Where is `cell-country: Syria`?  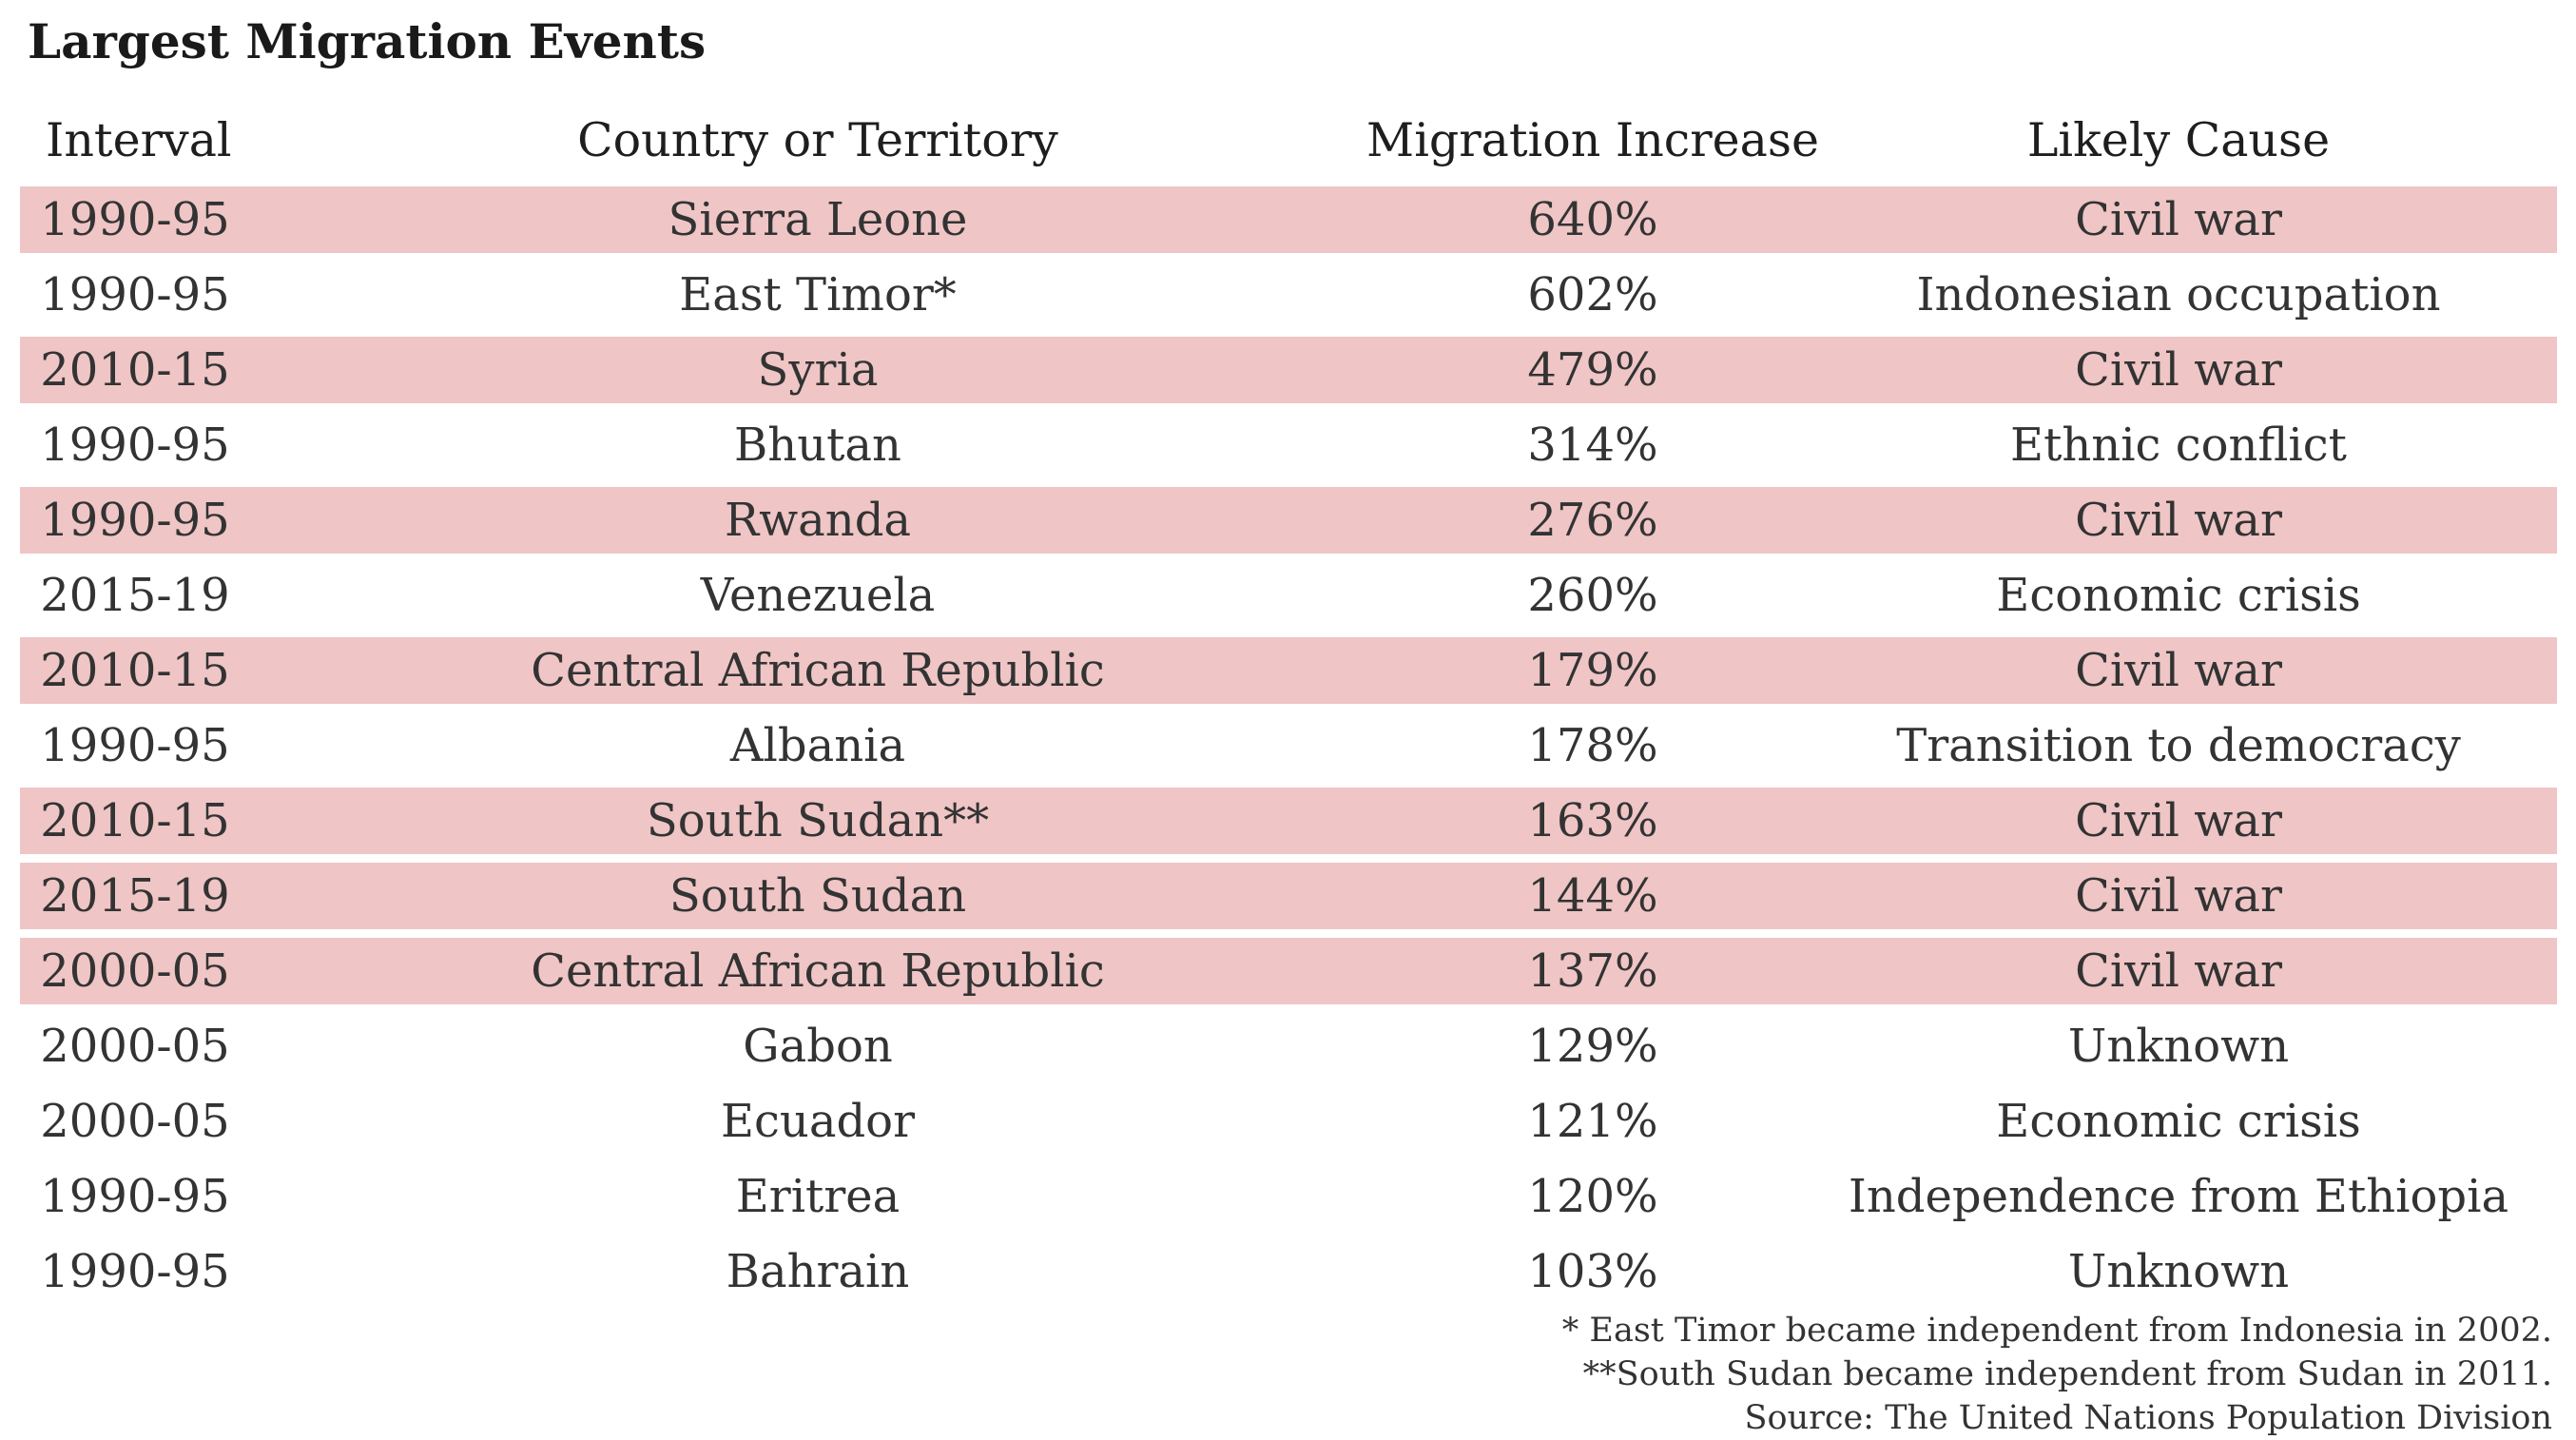
cell-country: Syria is located at coordinates (818, 370).